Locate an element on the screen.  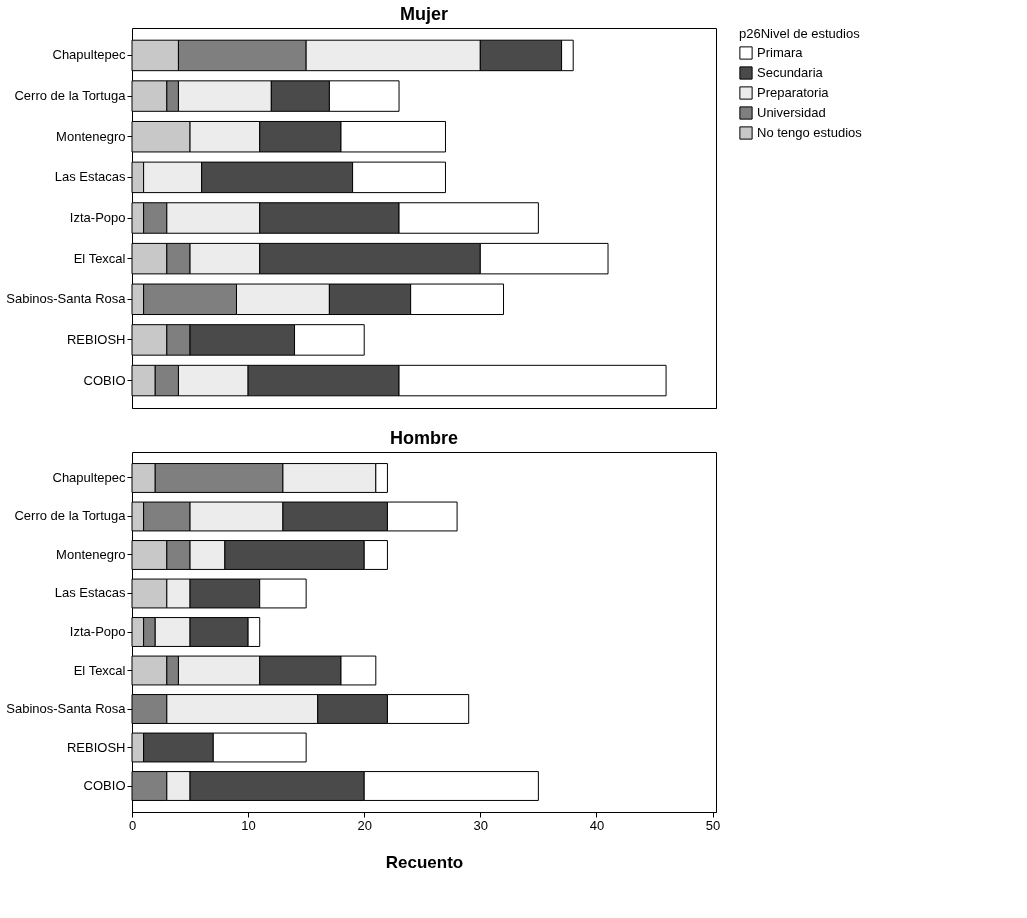
x-tick-label: 50 is located at coordinates (713, 825).